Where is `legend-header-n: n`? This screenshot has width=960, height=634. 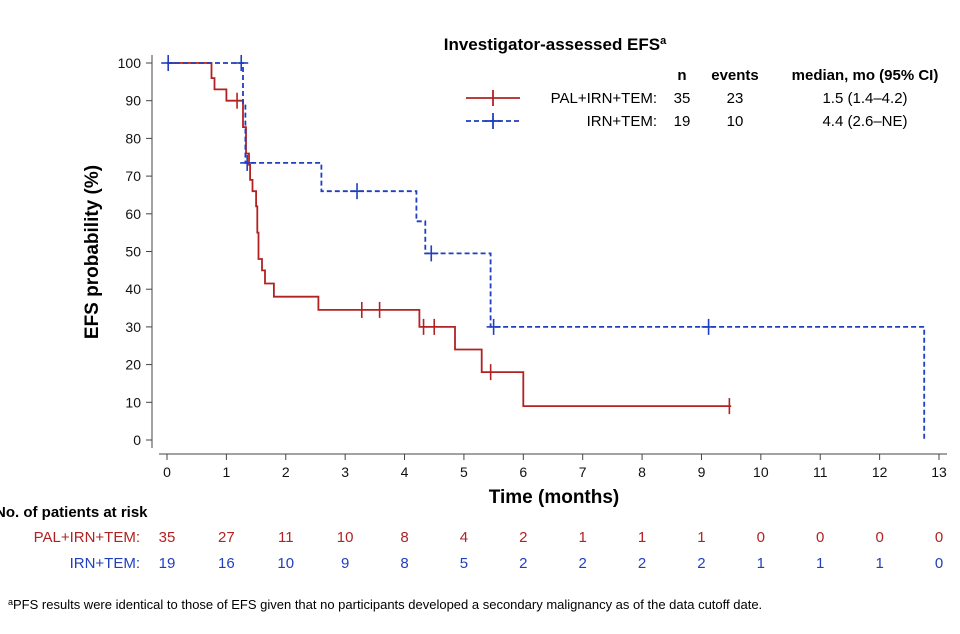 legend-header-n: n is located at coordinates (681, 75).